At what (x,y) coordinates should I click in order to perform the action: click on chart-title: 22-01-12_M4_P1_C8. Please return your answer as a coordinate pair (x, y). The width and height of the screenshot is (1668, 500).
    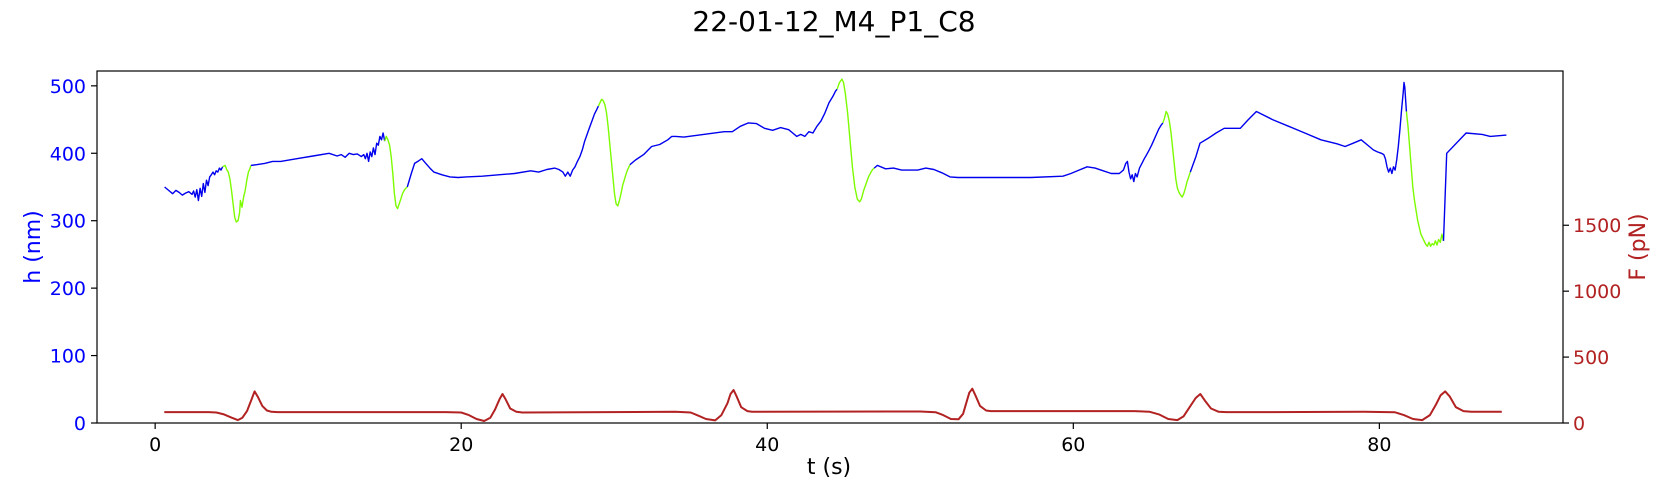
    Looking at the image, I should click on (833, 21).